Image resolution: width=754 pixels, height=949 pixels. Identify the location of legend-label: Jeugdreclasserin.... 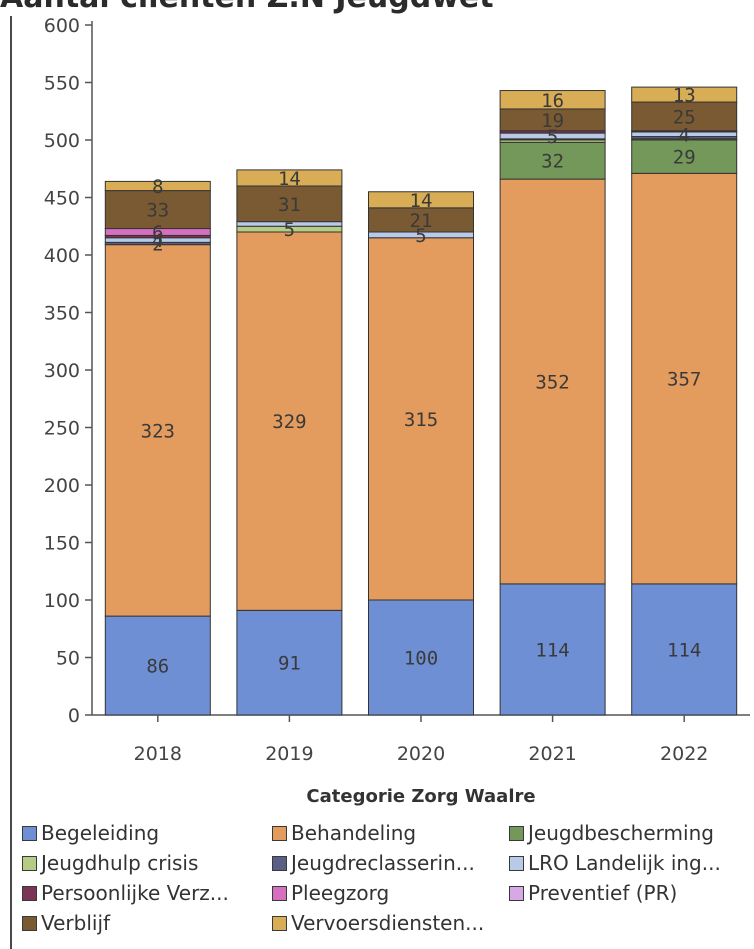
(383, 863).